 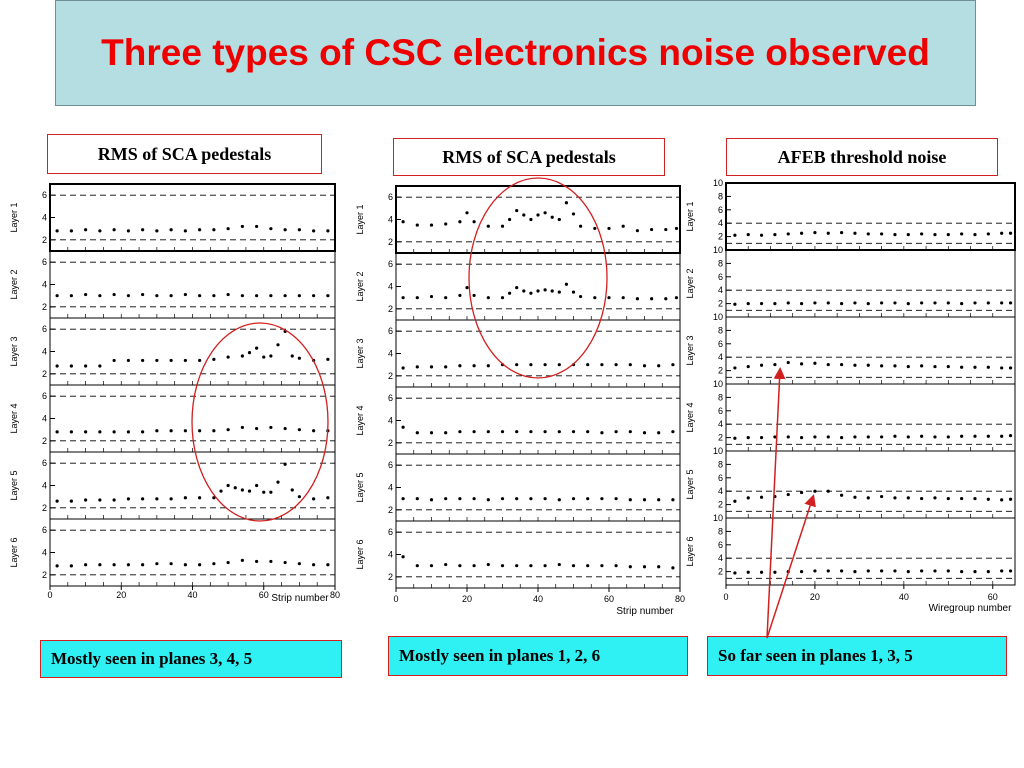 What do you see at coordinates (172, 217) in the screenshot?
I see `layer-panel: 2 4 6 Layer 1` at bounding box center [172, 217].